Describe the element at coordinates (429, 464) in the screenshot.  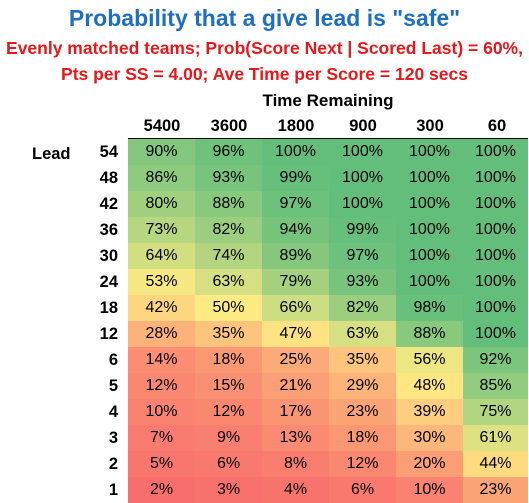
I see `heatmap-cell: 20%` at that location.